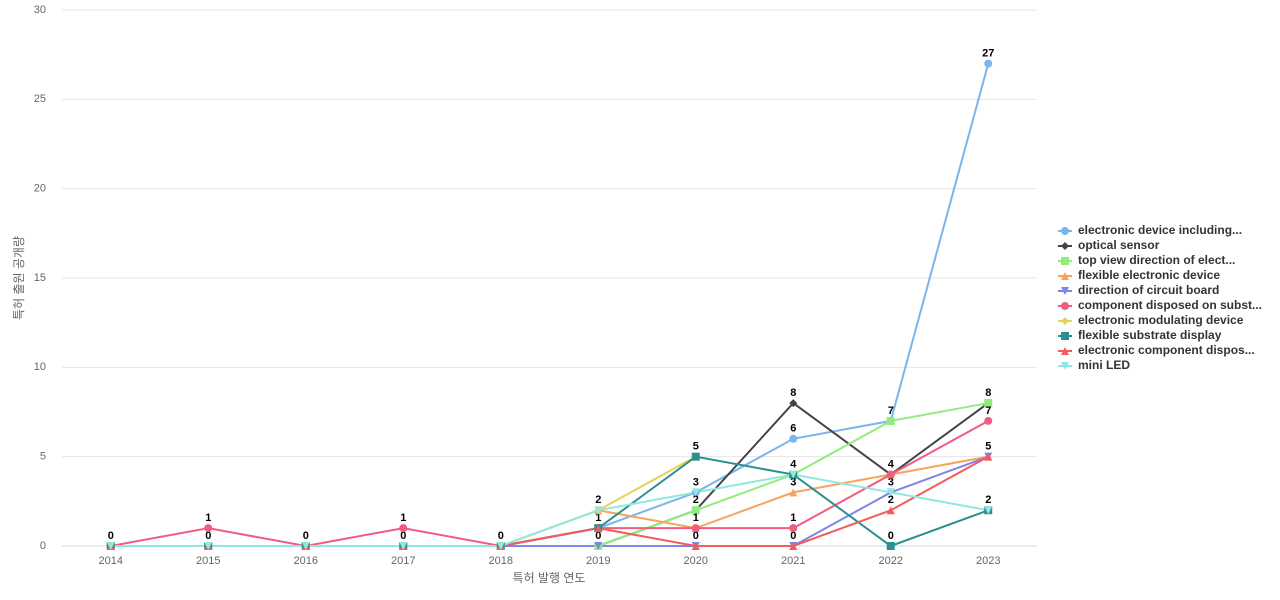  What do you see at coordinates (696, 561) in the screenshot?
I see `x-tick-label: 2020` at bounding box center [696, 561].